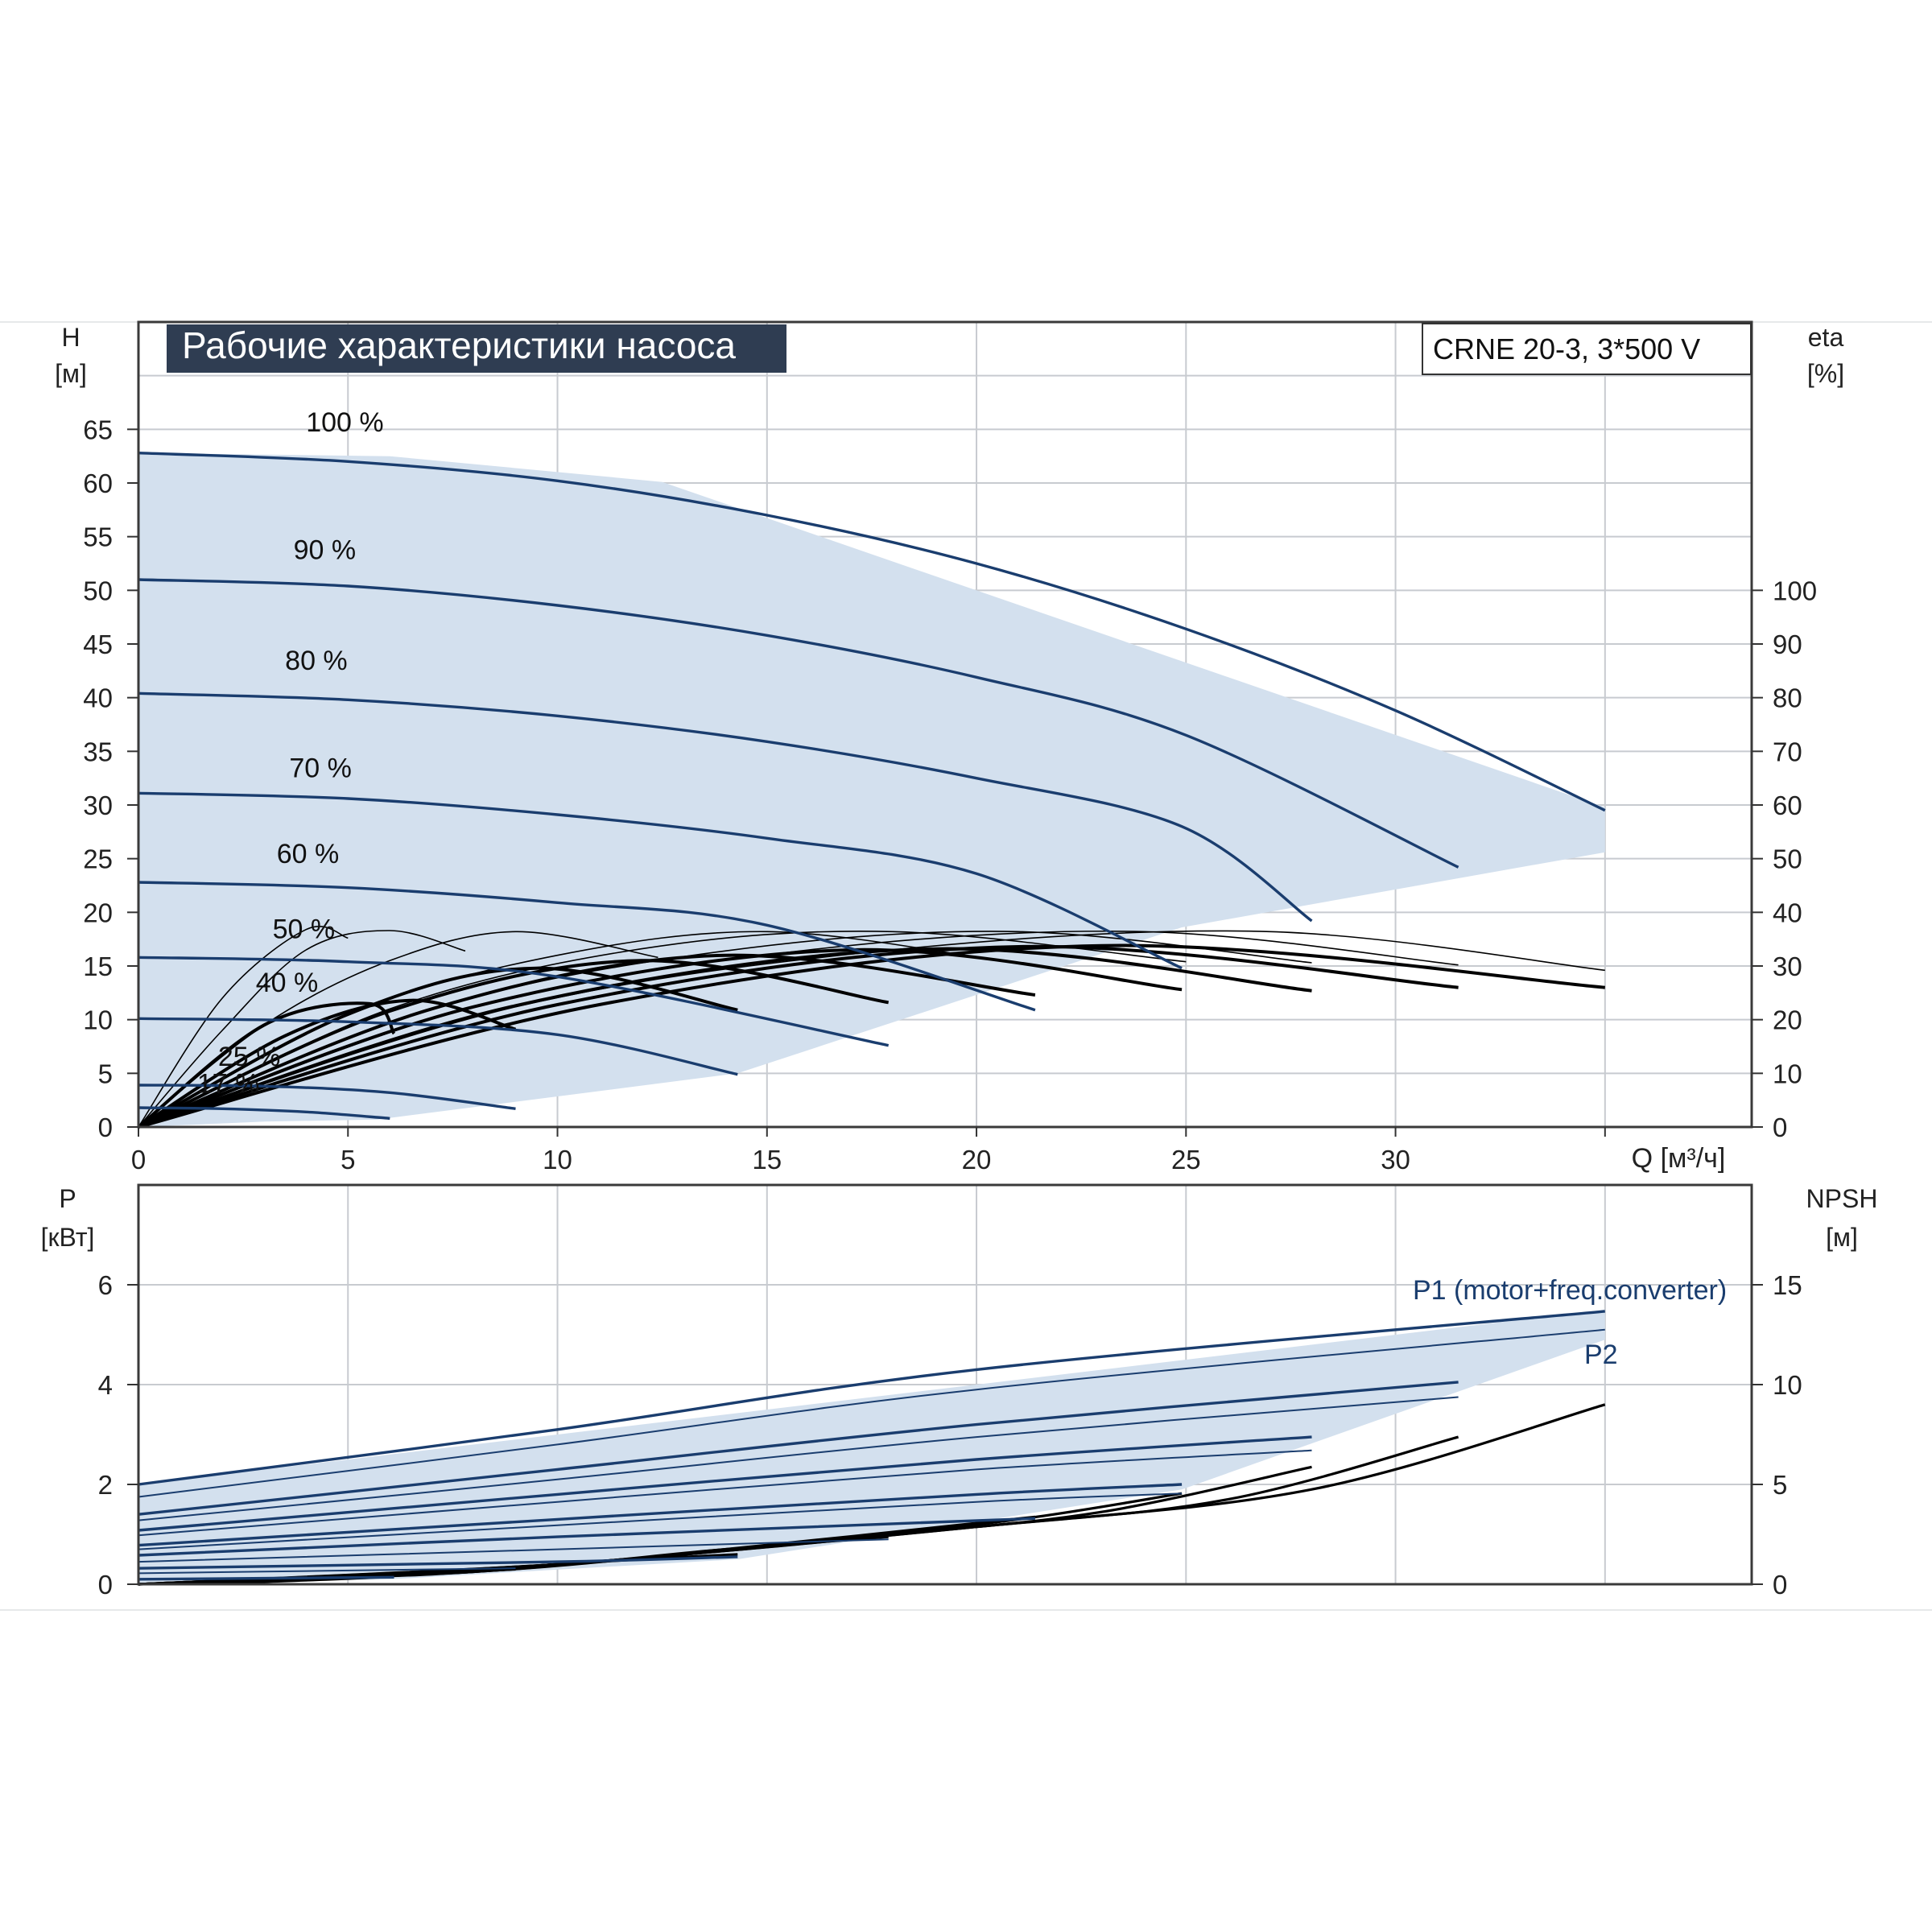 Image resolution: width=1932 pixels, height=1932 pixels. I want to click on x-tick-label: 20, so click(977, 1159).